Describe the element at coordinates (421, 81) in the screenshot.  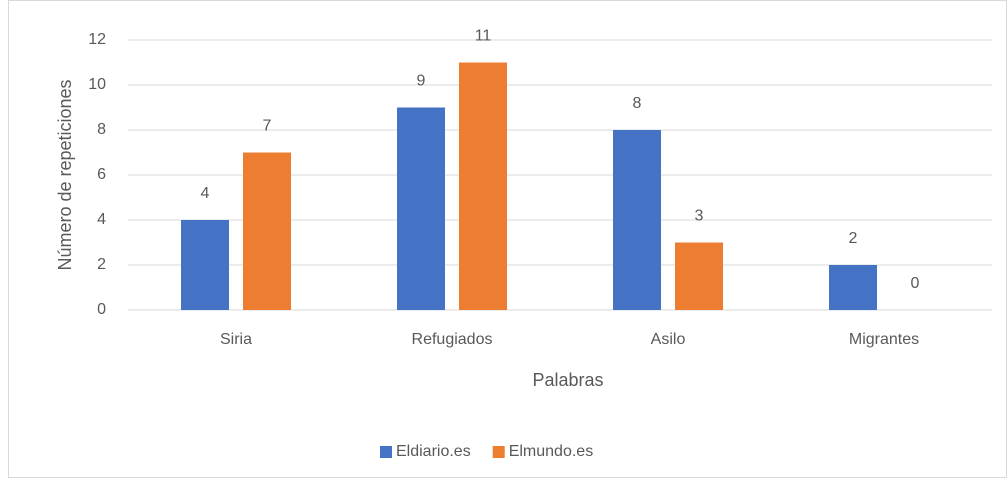
I see `data-label: 9` at that location.